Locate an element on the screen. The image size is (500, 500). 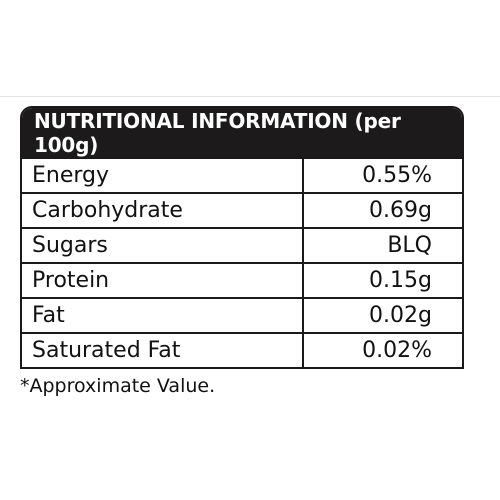
row-label: Energy is located at coordinates (163, 175).